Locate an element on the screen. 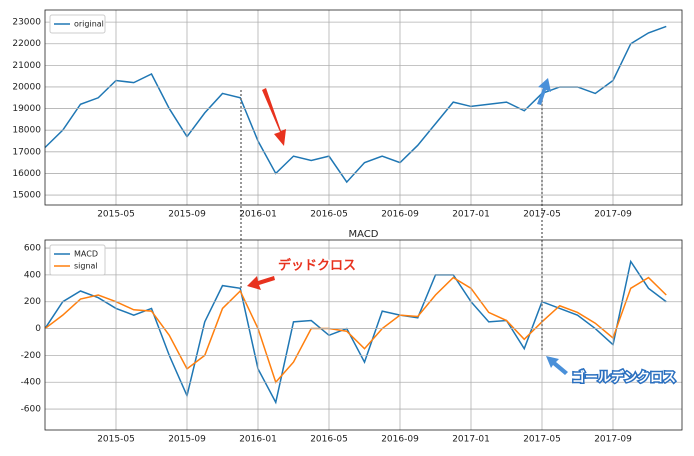  y-tick-label: 200 is located at coordinates (32, 302).